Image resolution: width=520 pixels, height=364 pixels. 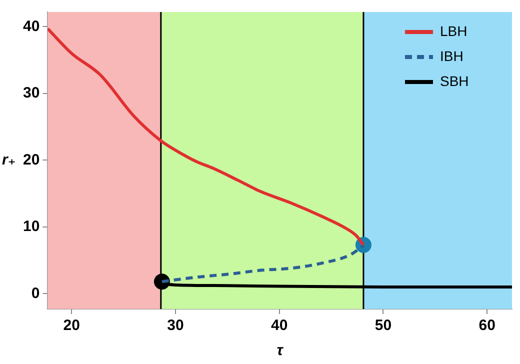 What do you see at coordinates (31, 159) in the screenshot?
I see `y-tick-label: 20` at bounding box center [31, 159].